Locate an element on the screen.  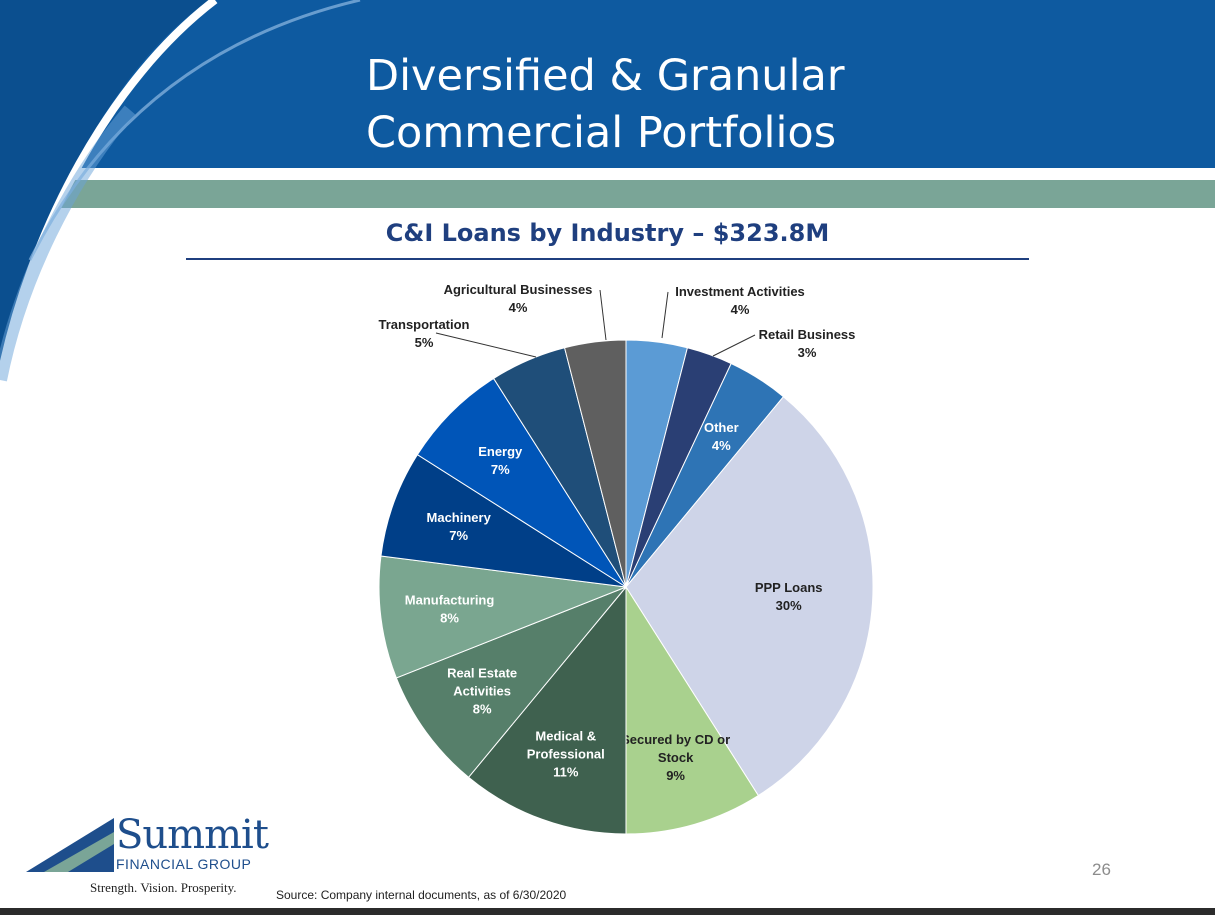
slice-value-energy: 7% is located at coordinates (500, 469).